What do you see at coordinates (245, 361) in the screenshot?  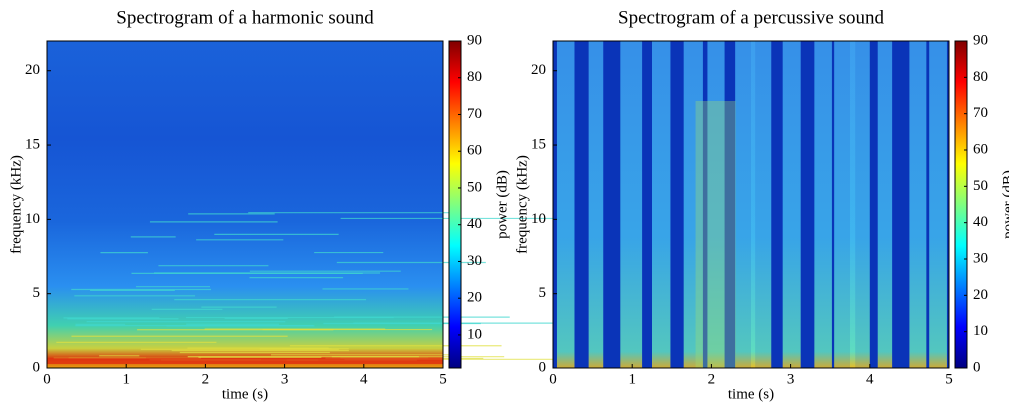 I see `low-band` at bounding box center [245, 361].